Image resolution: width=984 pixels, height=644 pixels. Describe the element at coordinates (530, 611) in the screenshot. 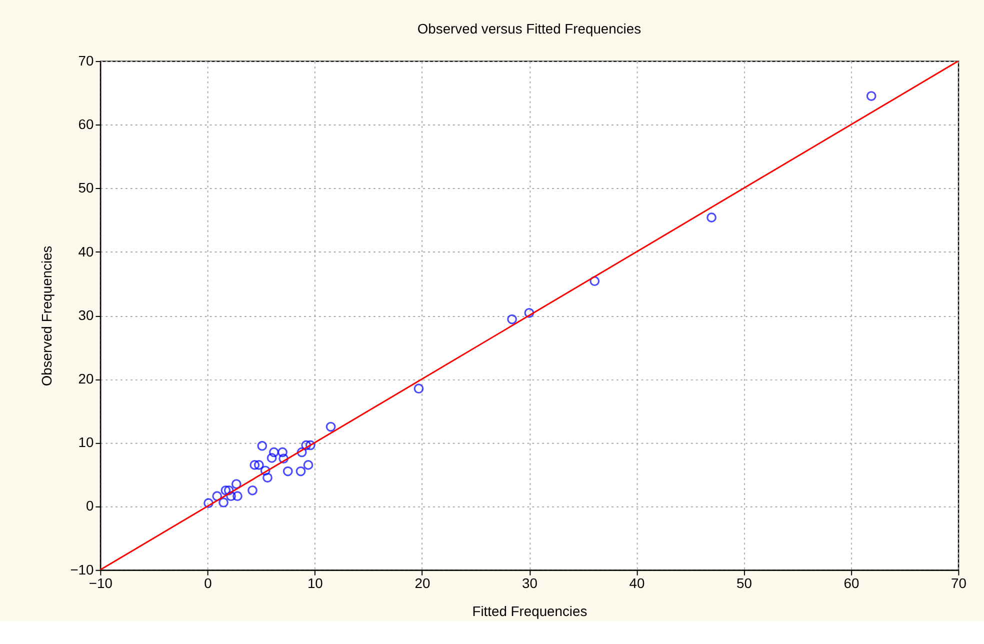

I see `x-axis-title: Fitted Frequencies` at that location.